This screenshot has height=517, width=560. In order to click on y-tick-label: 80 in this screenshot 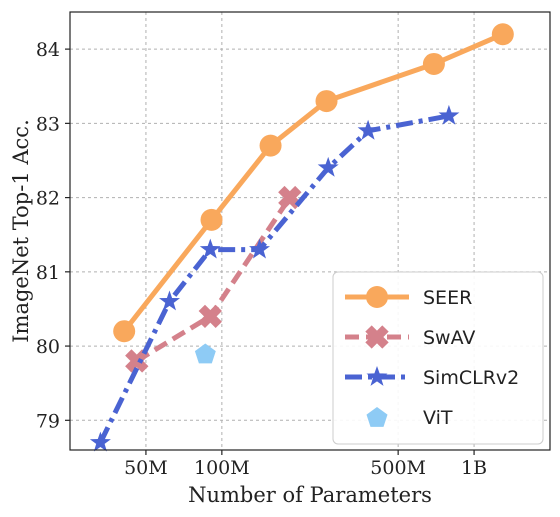, I will do `click(48, 347)`.